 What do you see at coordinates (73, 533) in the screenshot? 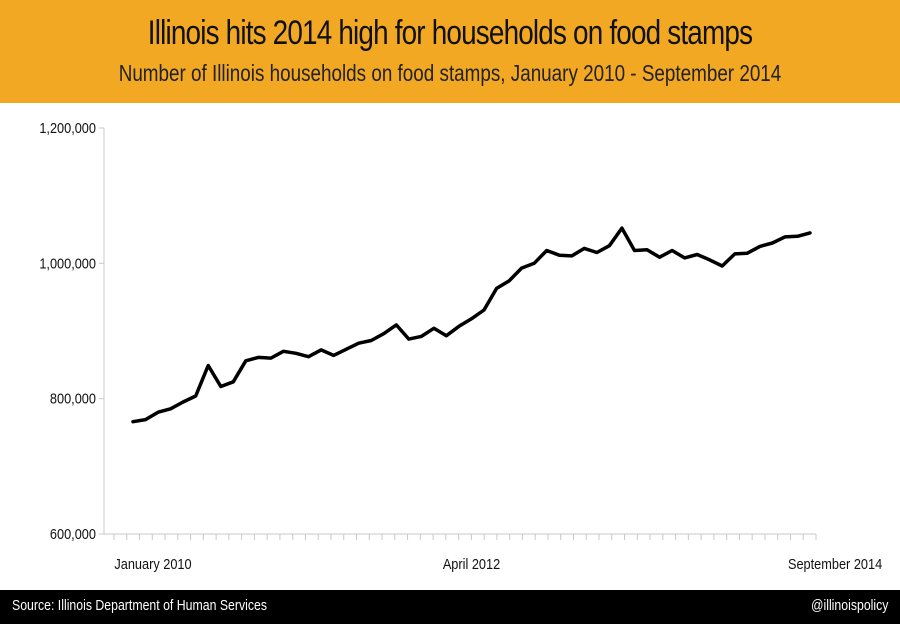
I see `y-tick-label: 600,000` at bounding box center [73, 533].